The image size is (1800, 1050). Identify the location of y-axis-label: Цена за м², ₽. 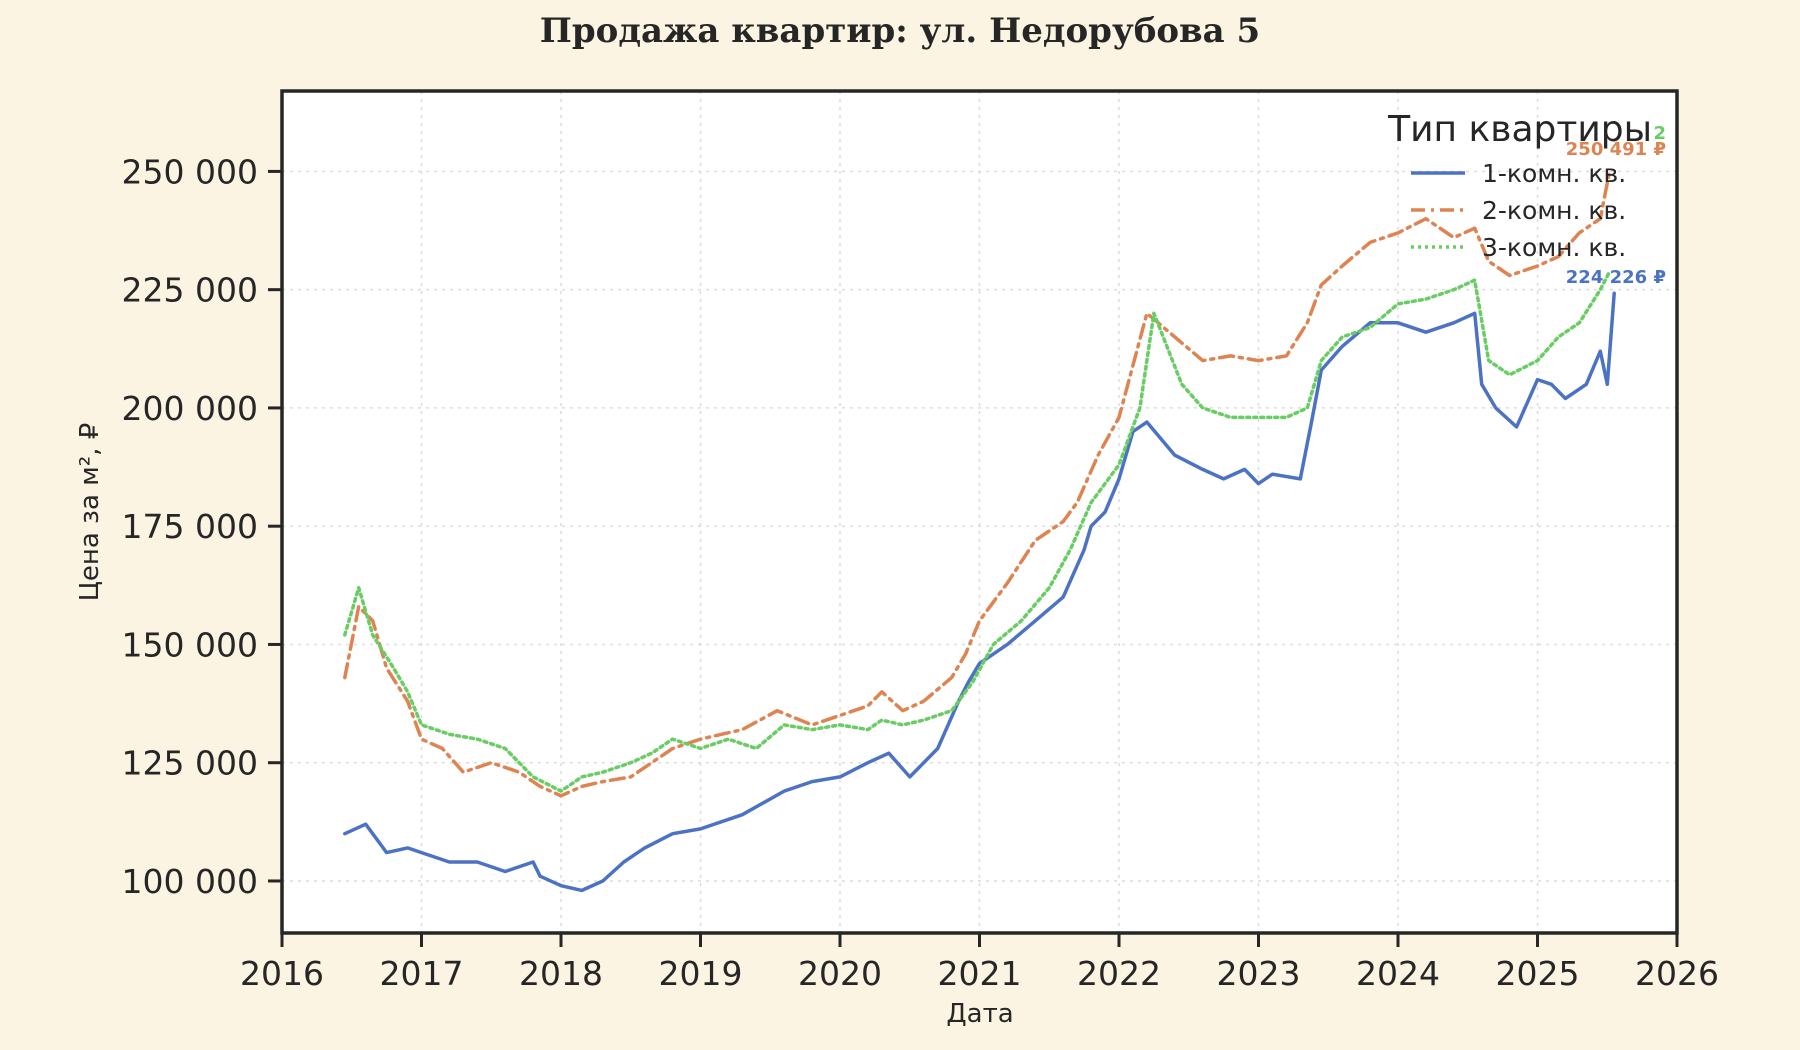
(90, 512).